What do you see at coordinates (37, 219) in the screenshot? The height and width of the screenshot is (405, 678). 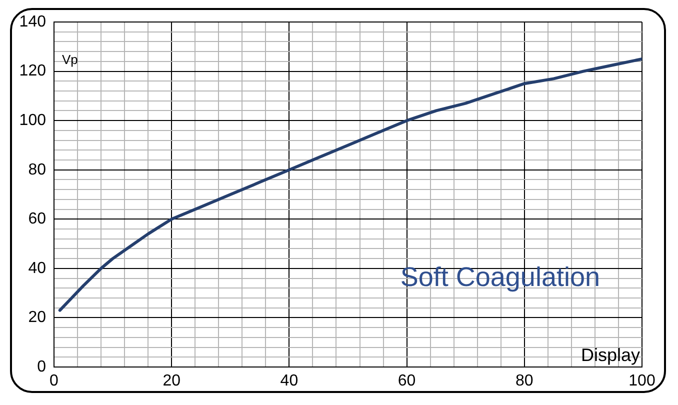 I see `y-tick-label: 60` at bounding box center [37, 219].